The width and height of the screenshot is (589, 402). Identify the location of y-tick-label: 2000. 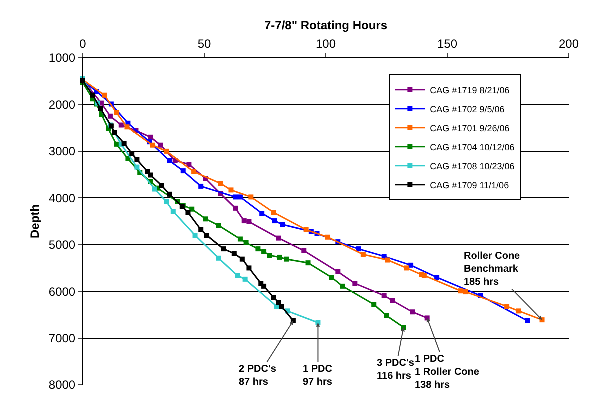
(62, 105).